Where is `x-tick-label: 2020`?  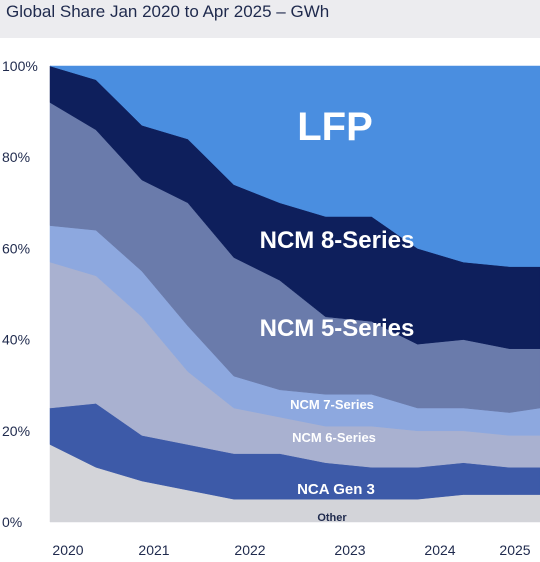 x-tick-label: 2020 is located at coordinates (67, 550).